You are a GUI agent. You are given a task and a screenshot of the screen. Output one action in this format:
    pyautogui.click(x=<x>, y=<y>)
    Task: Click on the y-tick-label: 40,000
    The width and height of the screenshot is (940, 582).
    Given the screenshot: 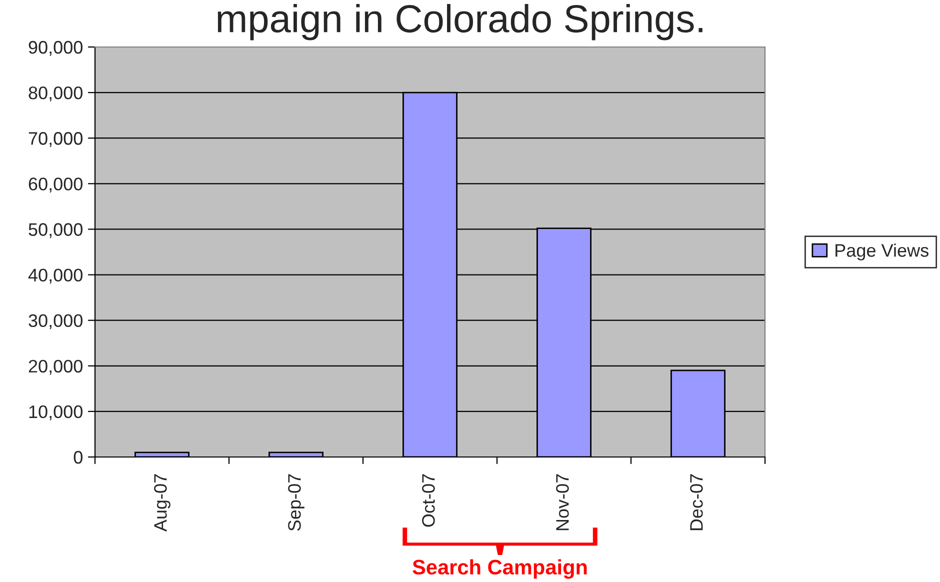 What is the action you would take?
    pyautogui.click(x=55, y=276)
    